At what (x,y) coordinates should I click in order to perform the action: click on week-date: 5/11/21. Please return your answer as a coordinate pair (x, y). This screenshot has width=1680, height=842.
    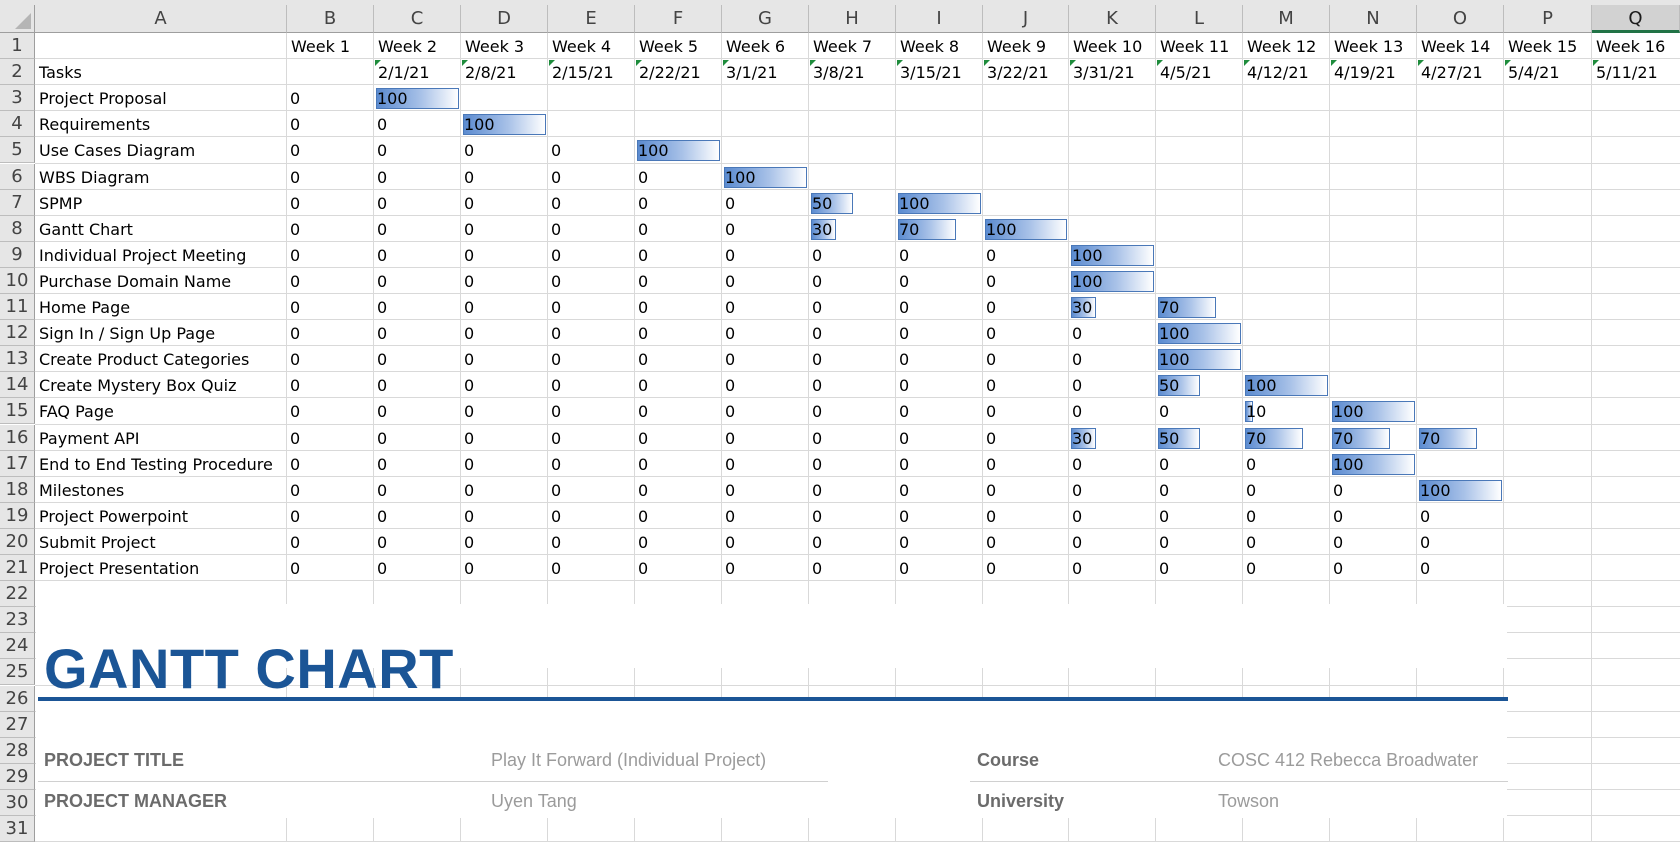
    Looking at the image, I should click on (1627, 73).